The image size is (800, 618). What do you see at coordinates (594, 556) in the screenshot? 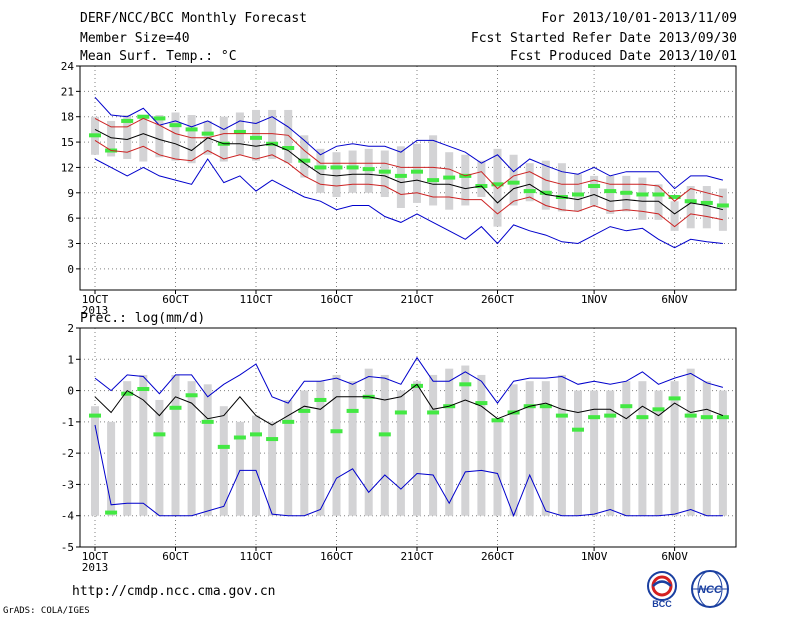
I see `prec-xtick-label: 1NOV` at bounding box center [594, 556].